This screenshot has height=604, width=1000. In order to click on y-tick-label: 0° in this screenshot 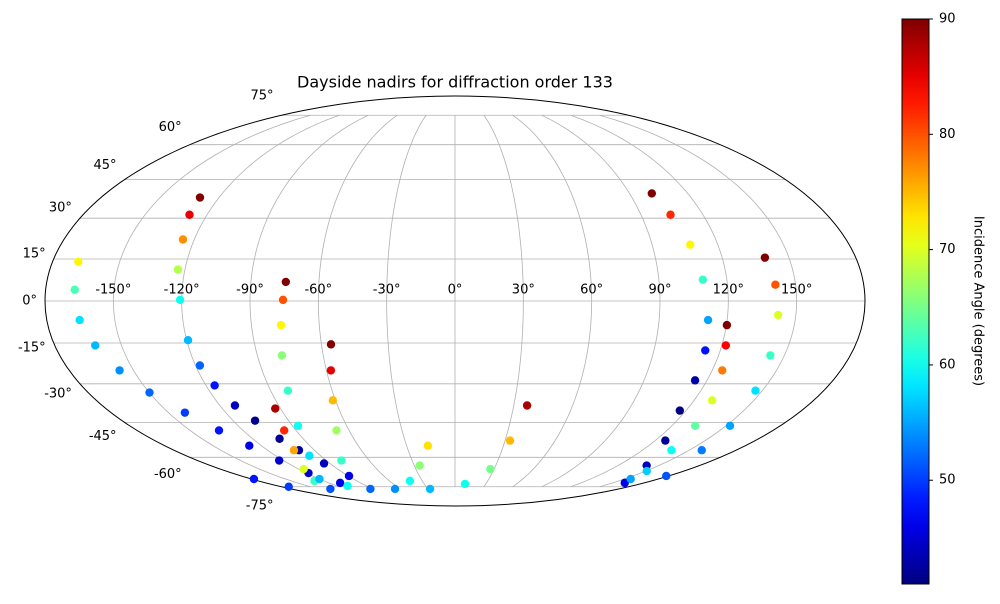, I will do `click(29, 301)`.